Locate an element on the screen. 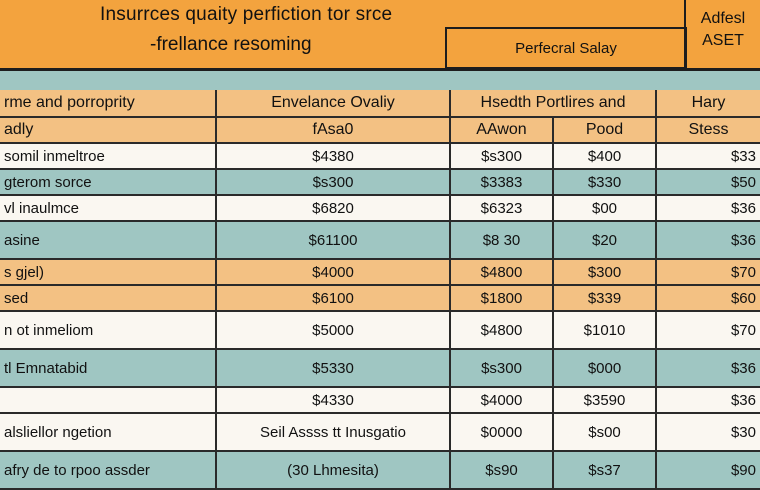 This screenshot has height=490, width=760. salary-header-label: Perfecral Salay is located at coordinates (566, 48).